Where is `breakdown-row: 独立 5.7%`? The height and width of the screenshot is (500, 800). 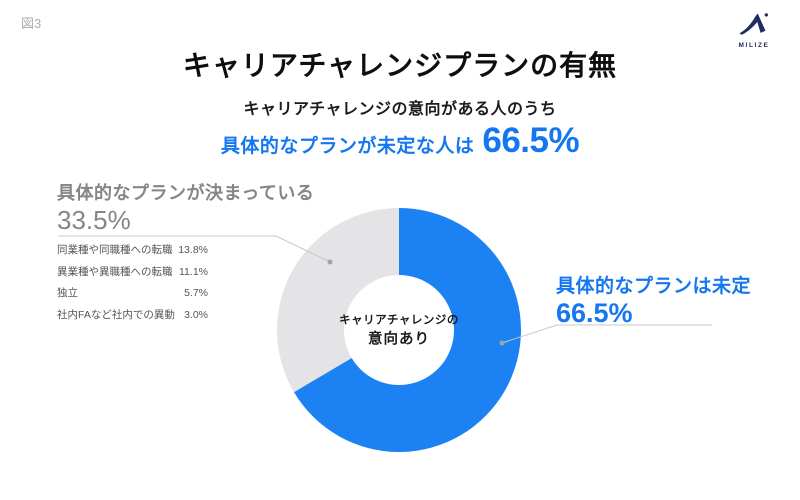 breakdown-row: 独立 5.7% is located at coordinates (132, 294).